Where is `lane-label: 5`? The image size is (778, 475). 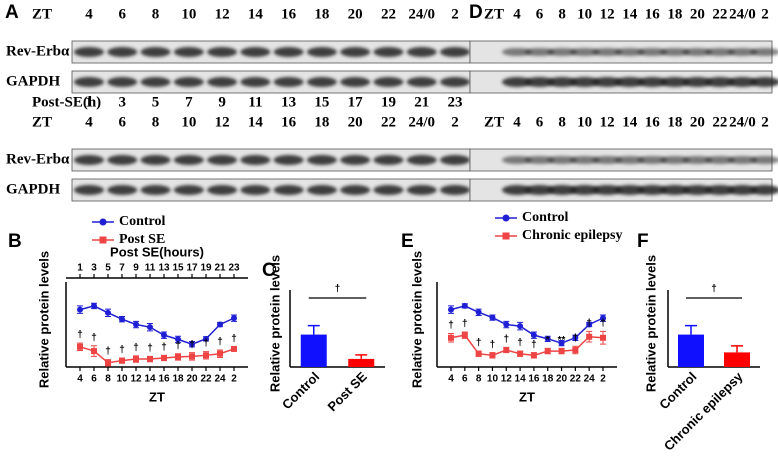
lane-label: 5 is located at coordinates (156, 102).